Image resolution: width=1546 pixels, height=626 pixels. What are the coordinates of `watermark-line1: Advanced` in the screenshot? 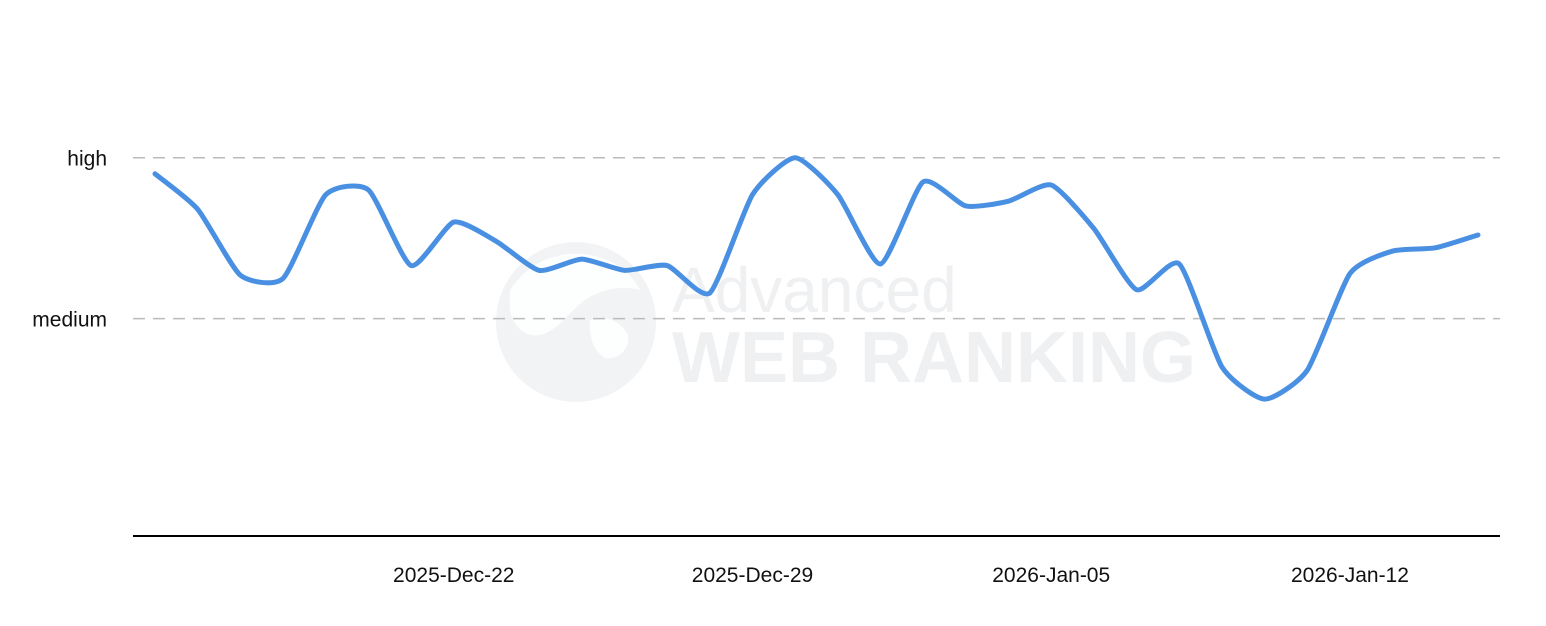 It's located at (814, 290).